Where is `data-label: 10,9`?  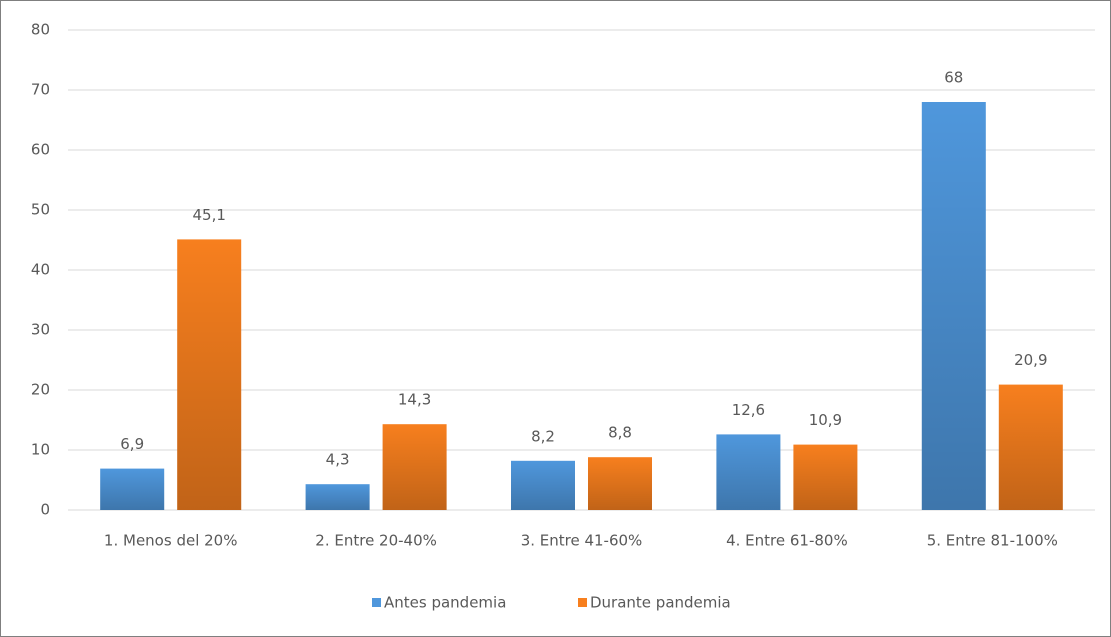
data-label: 10,9 is located at coordinates (825, 420).